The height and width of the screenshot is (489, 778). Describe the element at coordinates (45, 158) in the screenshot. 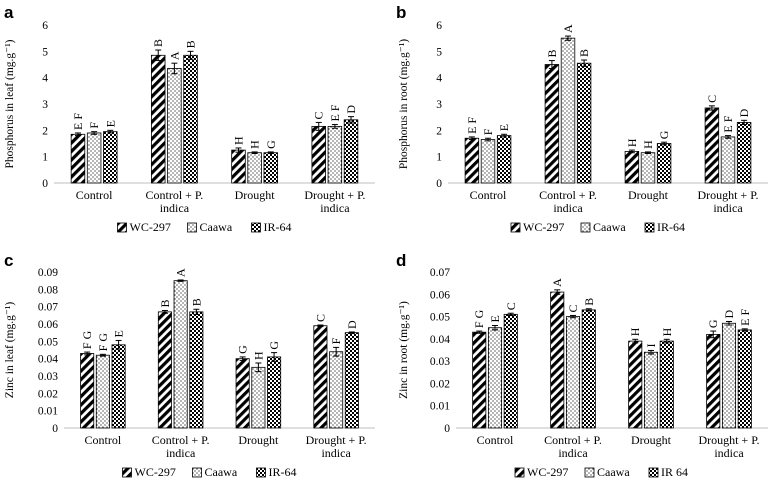

I see `y-tick-label: 1` at that location.